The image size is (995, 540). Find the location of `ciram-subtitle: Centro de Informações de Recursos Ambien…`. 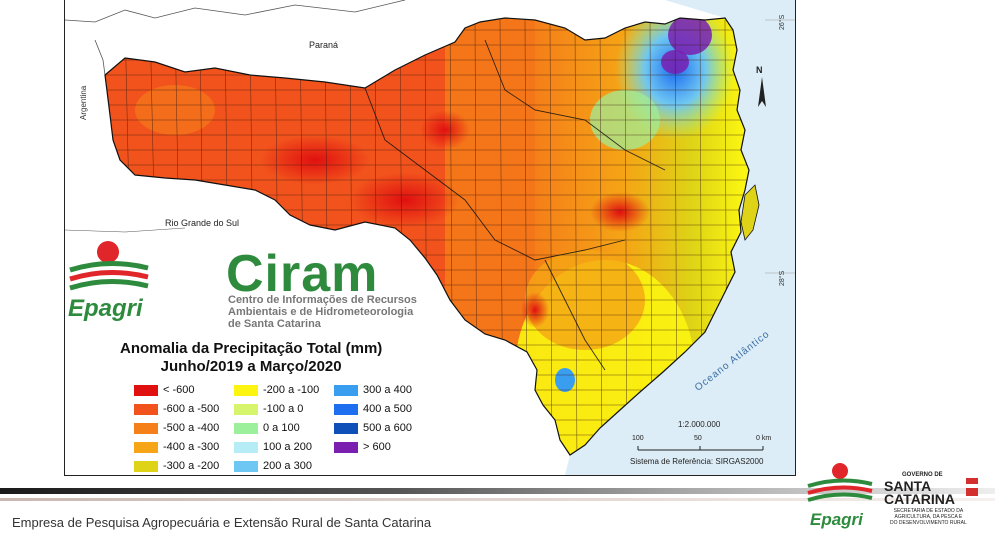

ciram-subtitle: Centro de Informações de Recursos Ambien… is located at coordinates (322, 312).